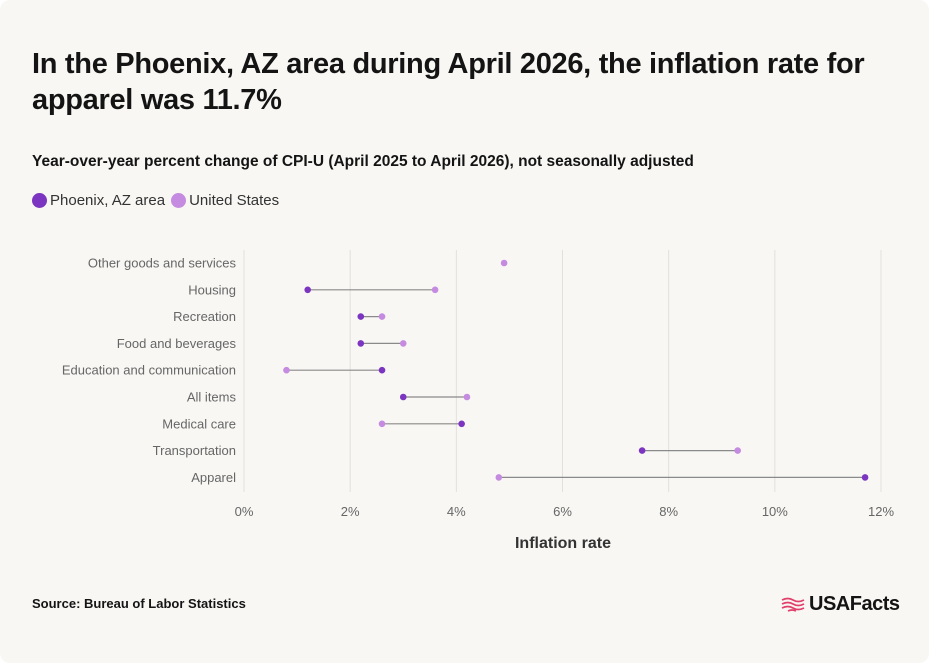  What do you see at coordinates (213, 477) in the screenshot?
I see `category-label: Apparel` at bounding box center [213, 477].